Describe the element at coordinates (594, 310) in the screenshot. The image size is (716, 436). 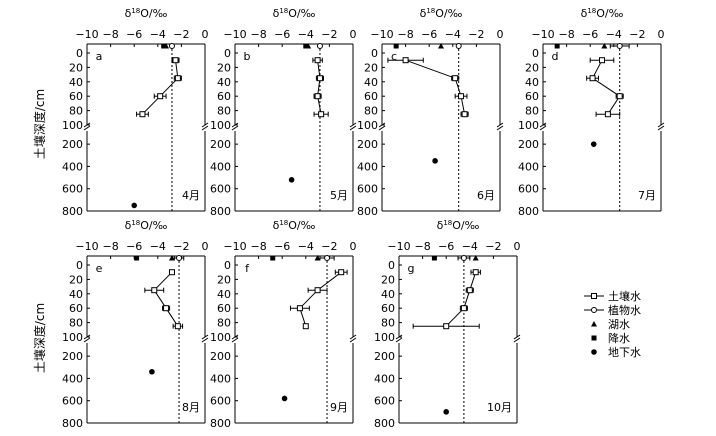
I see `legend-plant-water-marker` at that location.